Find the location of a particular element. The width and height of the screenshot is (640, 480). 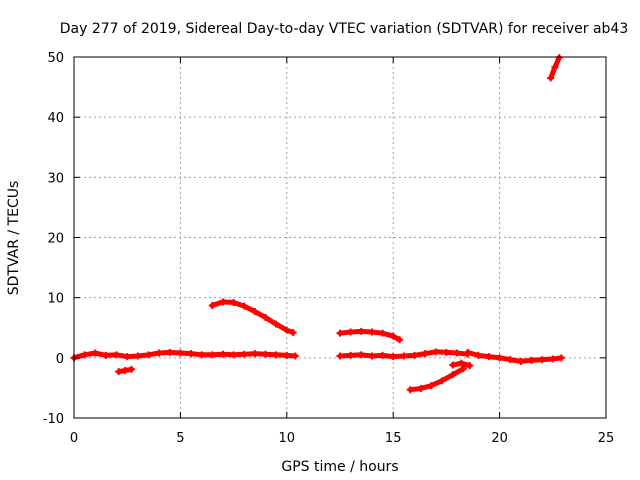

x-tick-label: 15 is located at coordinates (393, 438).